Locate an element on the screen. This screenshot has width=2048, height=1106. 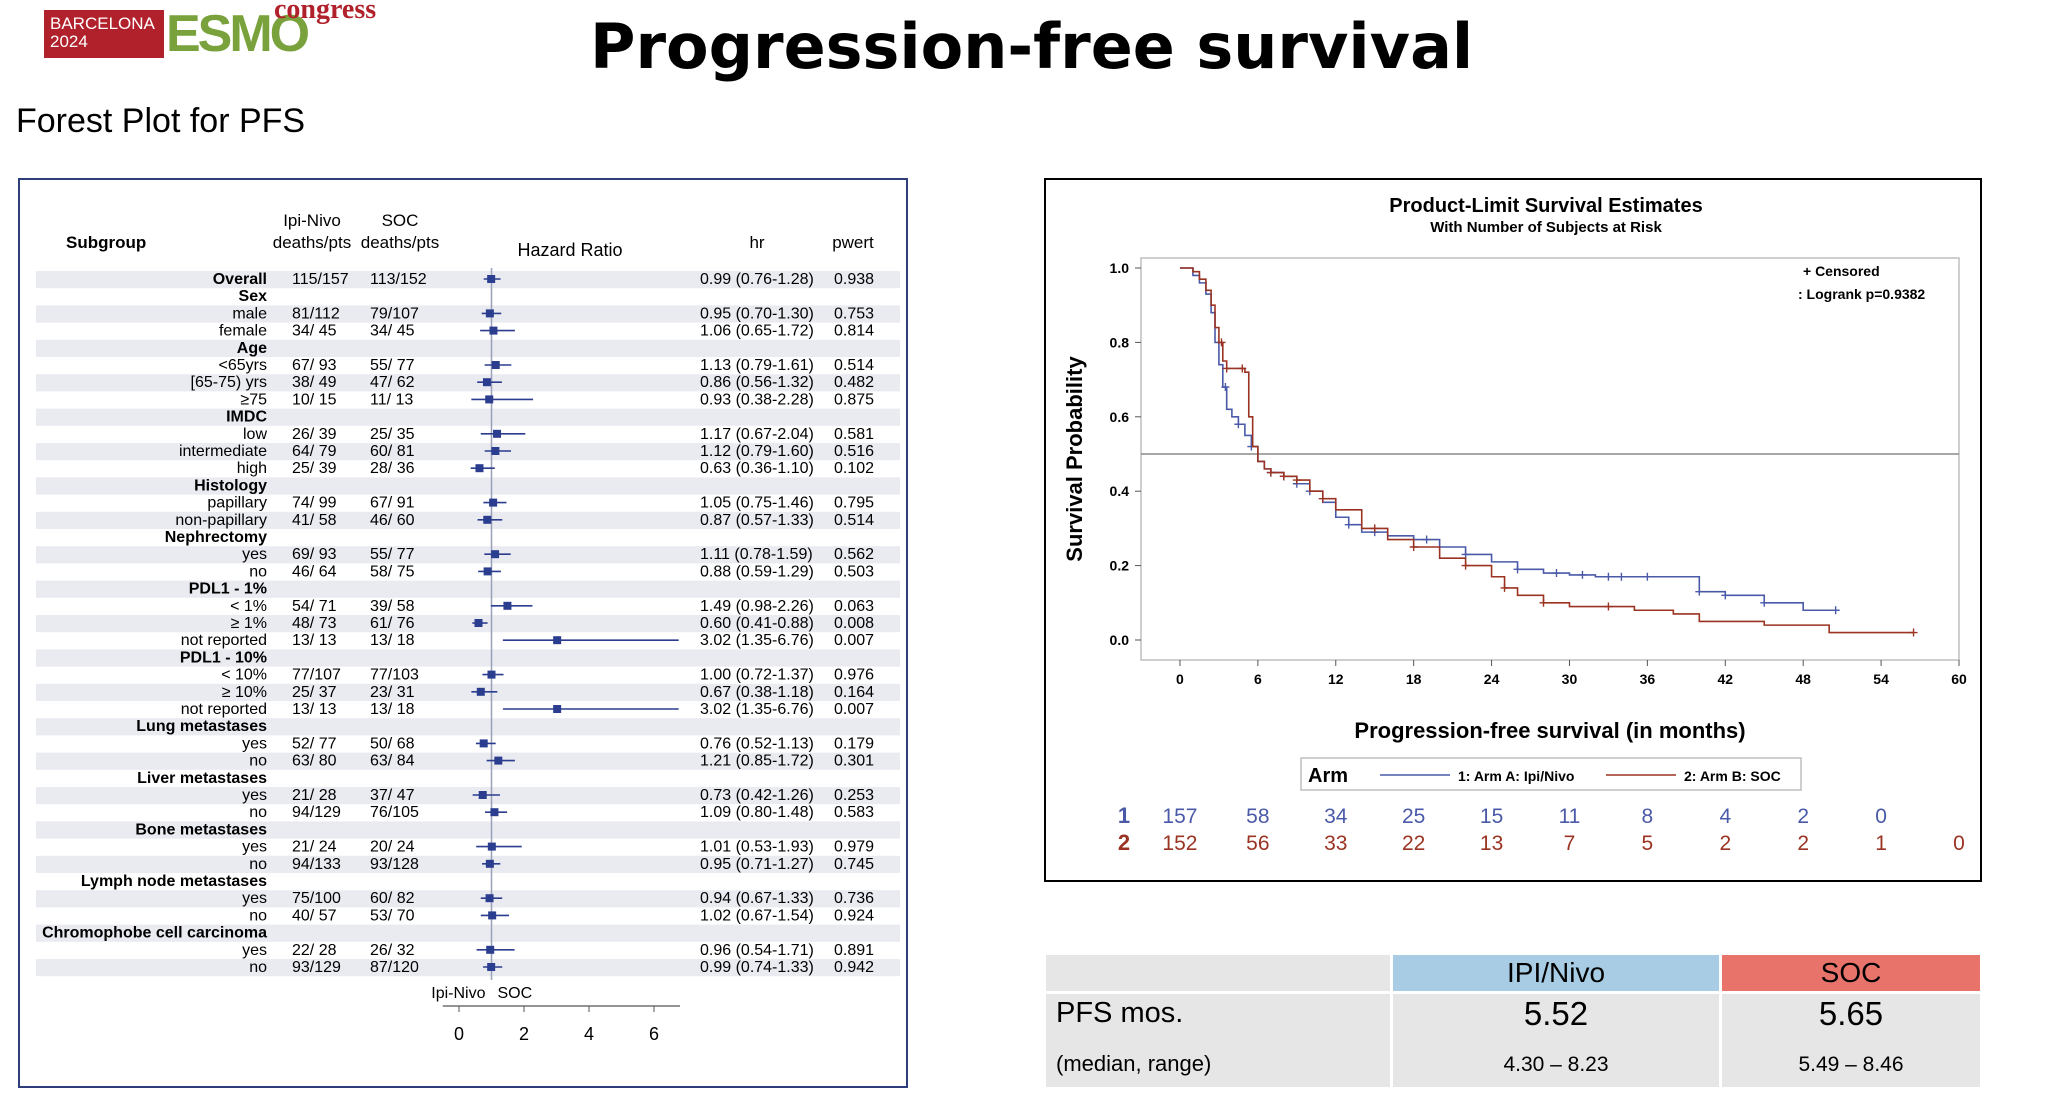
ipinivo-range: 4.30 – 8.23 is located at coordinates (1556, 1064).